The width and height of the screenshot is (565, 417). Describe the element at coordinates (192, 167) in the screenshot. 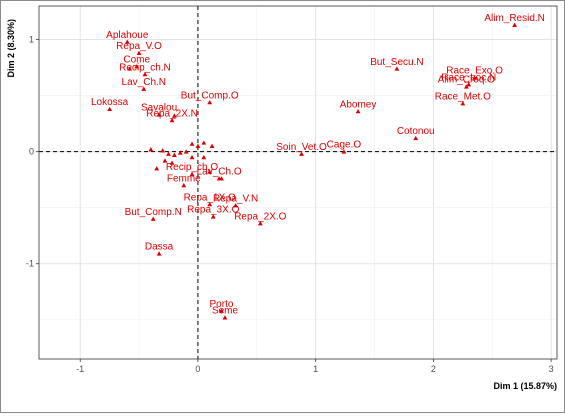

I see `point-label: Recip_ch.O` at that location.